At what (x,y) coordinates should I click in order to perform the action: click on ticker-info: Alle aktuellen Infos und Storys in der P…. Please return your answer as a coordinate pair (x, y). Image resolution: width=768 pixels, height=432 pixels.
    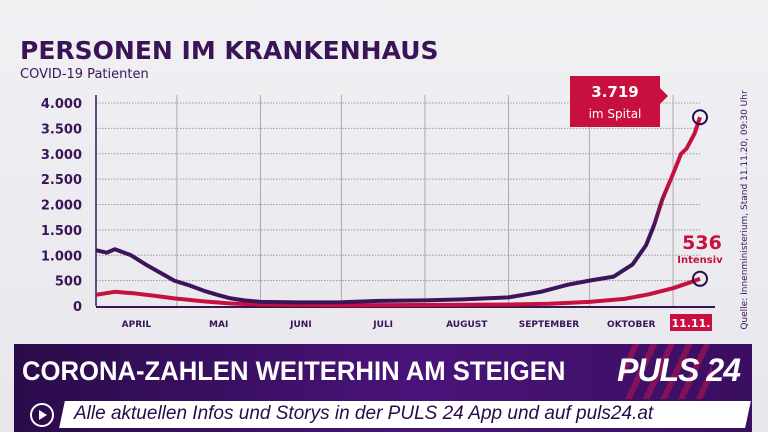
    Looking at the image, I should click on (364, 413).